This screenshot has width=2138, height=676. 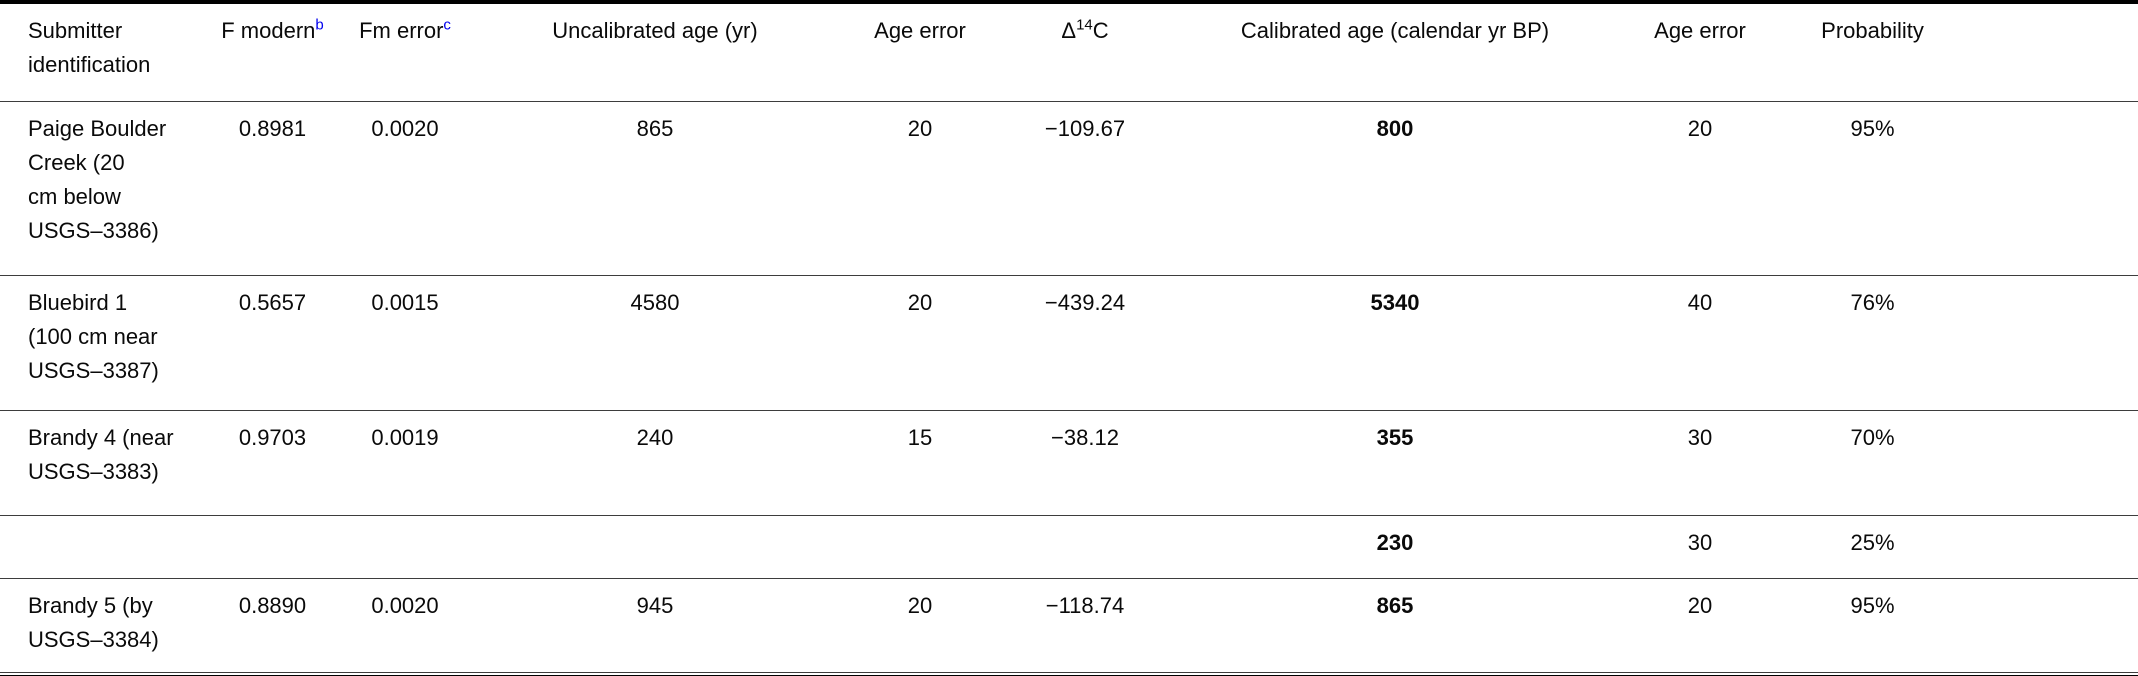 What do you see at coordinates (1395, 128) in the screenshot?
I see `cell-calibrated-age: 800` at bounding box center [1395, 128].